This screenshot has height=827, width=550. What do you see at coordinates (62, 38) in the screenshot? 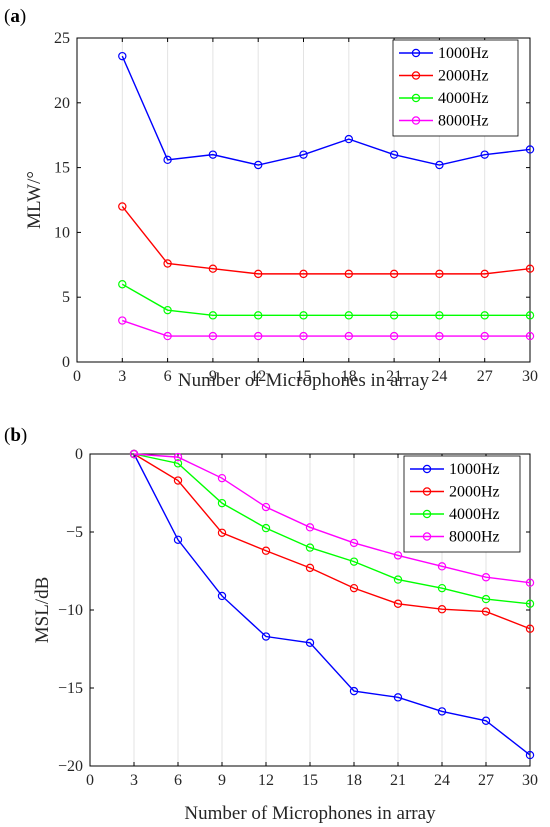
I see `y-tick-label: 25` at bounding box center [62, 38].